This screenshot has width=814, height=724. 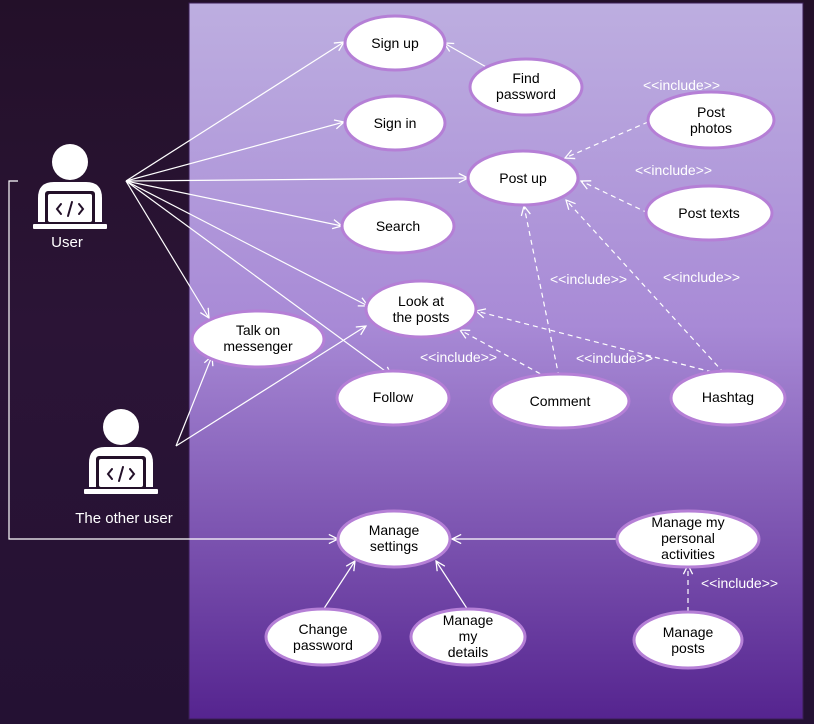 I want to click on assoc-user-follow, so click(x=258, y=278).